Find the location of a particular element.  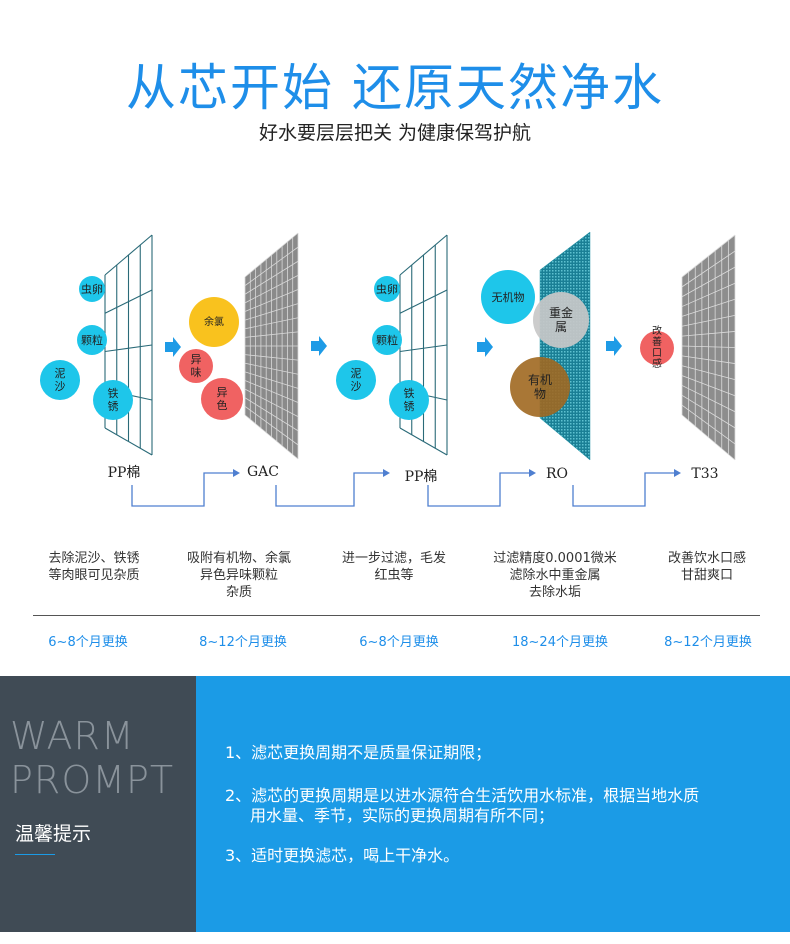

page-title: 从芯开始 还原天然净水 is located at coordinates (395, 88).